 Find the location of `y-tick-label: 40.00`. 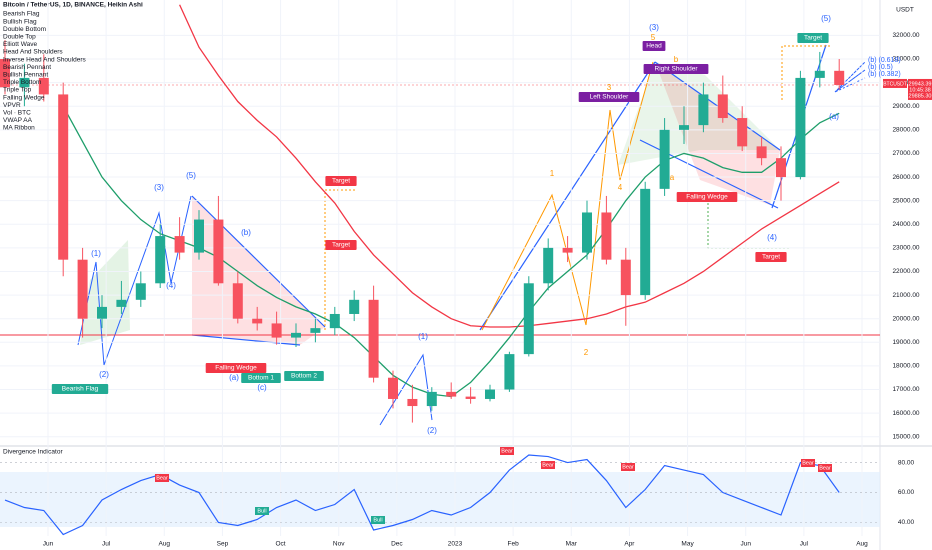

y-tick-label: 40.00 is located at coordinates (906, 522).